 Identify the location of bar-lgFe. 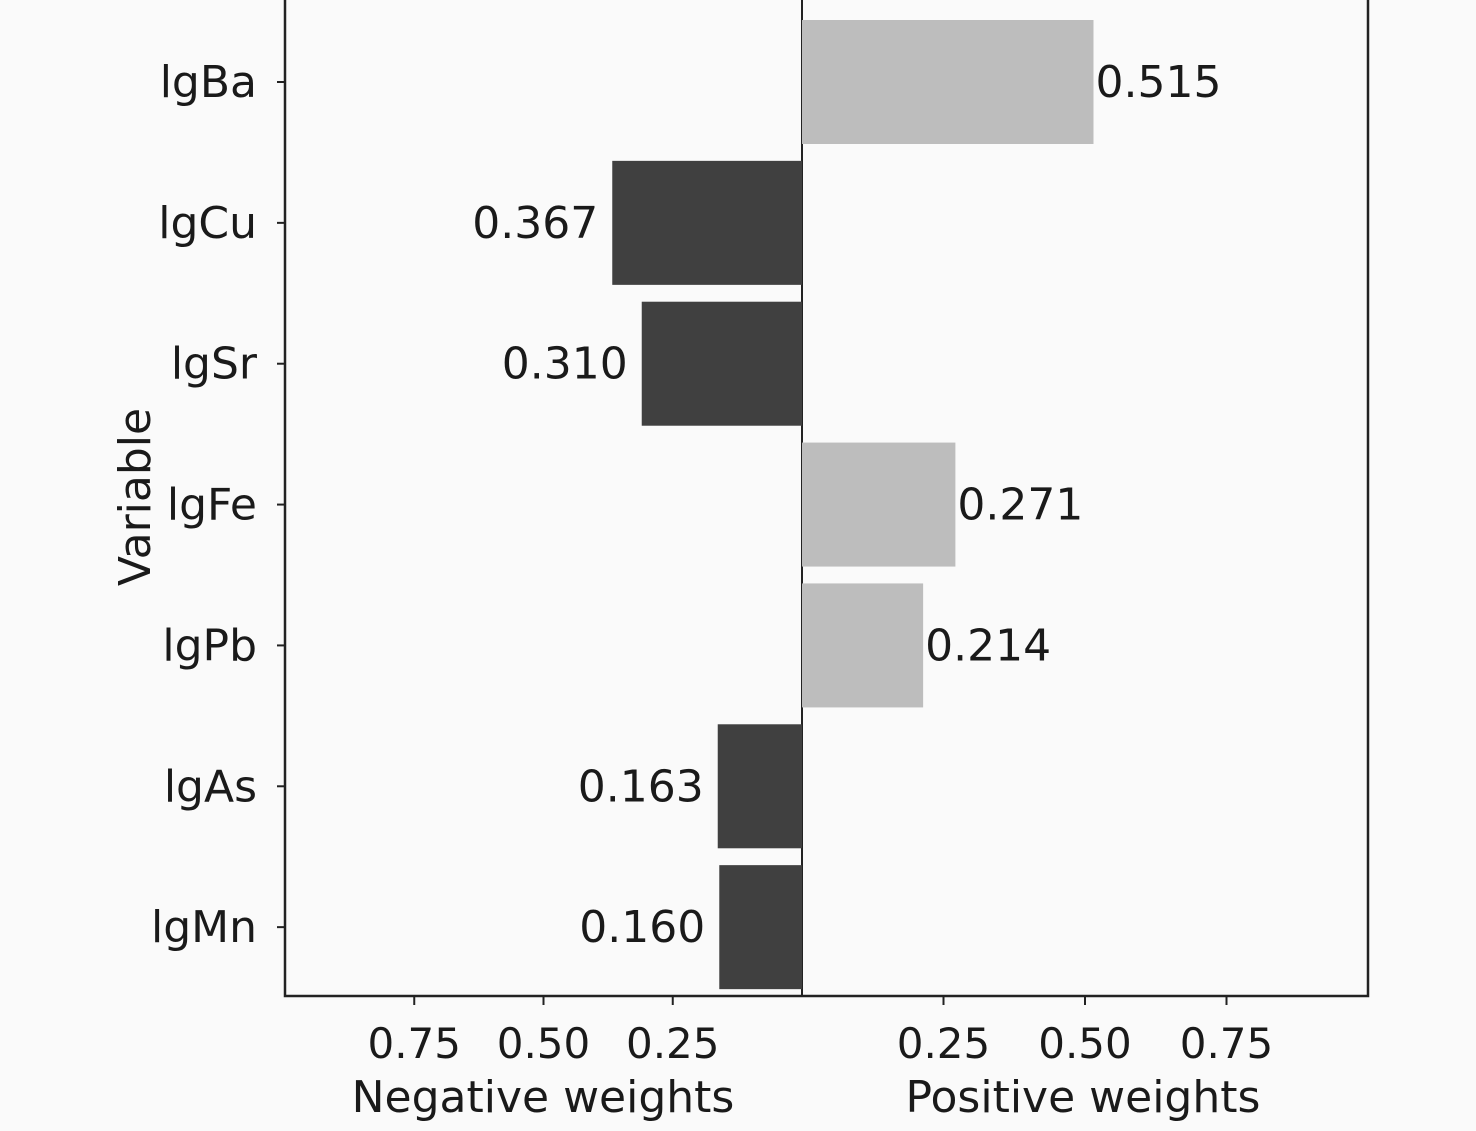
(879, 504).